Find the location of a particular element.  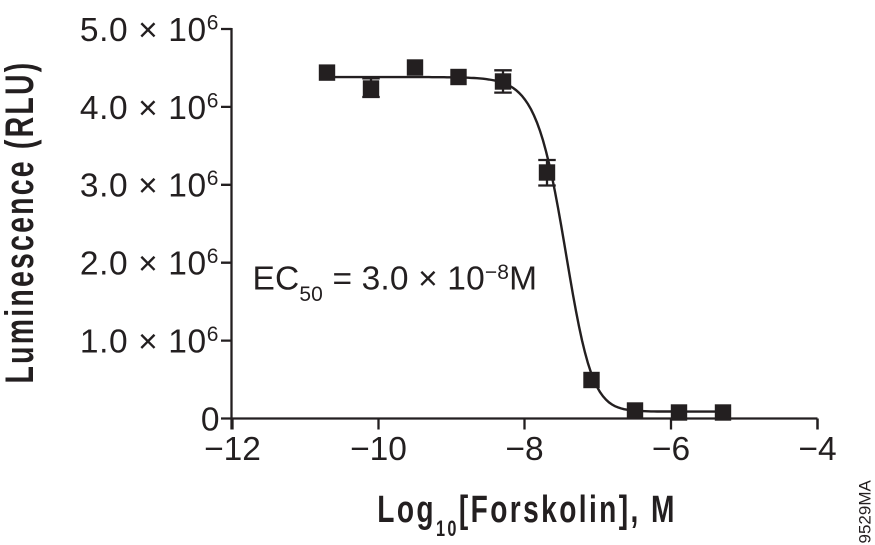

svg-text: 9529MA is located at coordinates (865, 512).